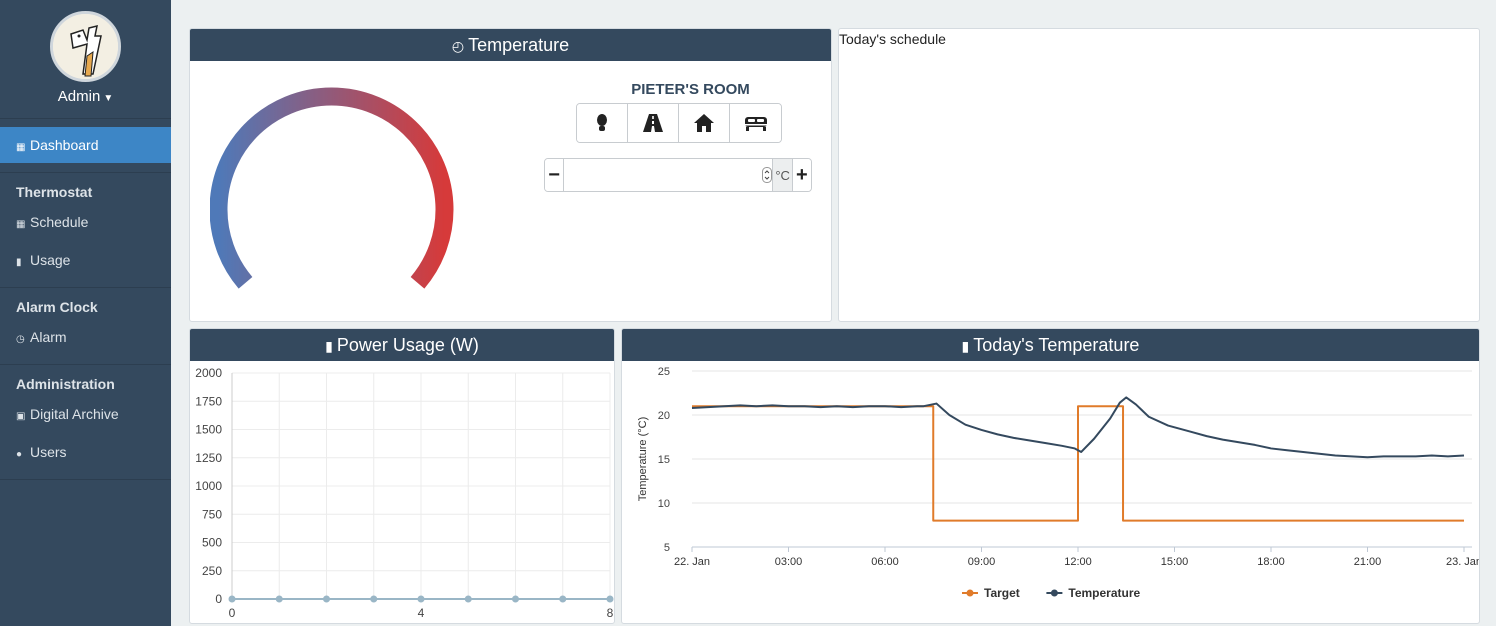 The height and width of the screenshot is (626, 1496). What do you see at coordinates (407, 345) in the screenshot?
I see `panel-title: Power Usage (W)` at bounding box center [407, 345].